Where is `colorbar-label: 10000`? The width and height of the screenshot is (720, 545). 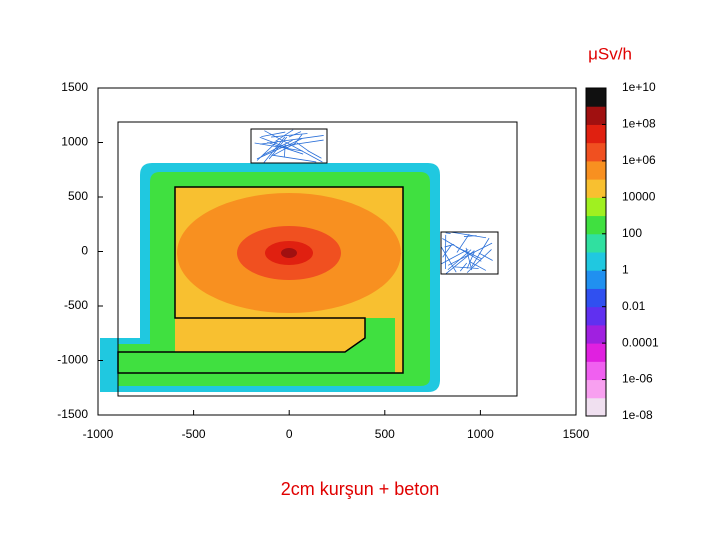 colorbar-label: 10000 is located at coordinates (639, 197).